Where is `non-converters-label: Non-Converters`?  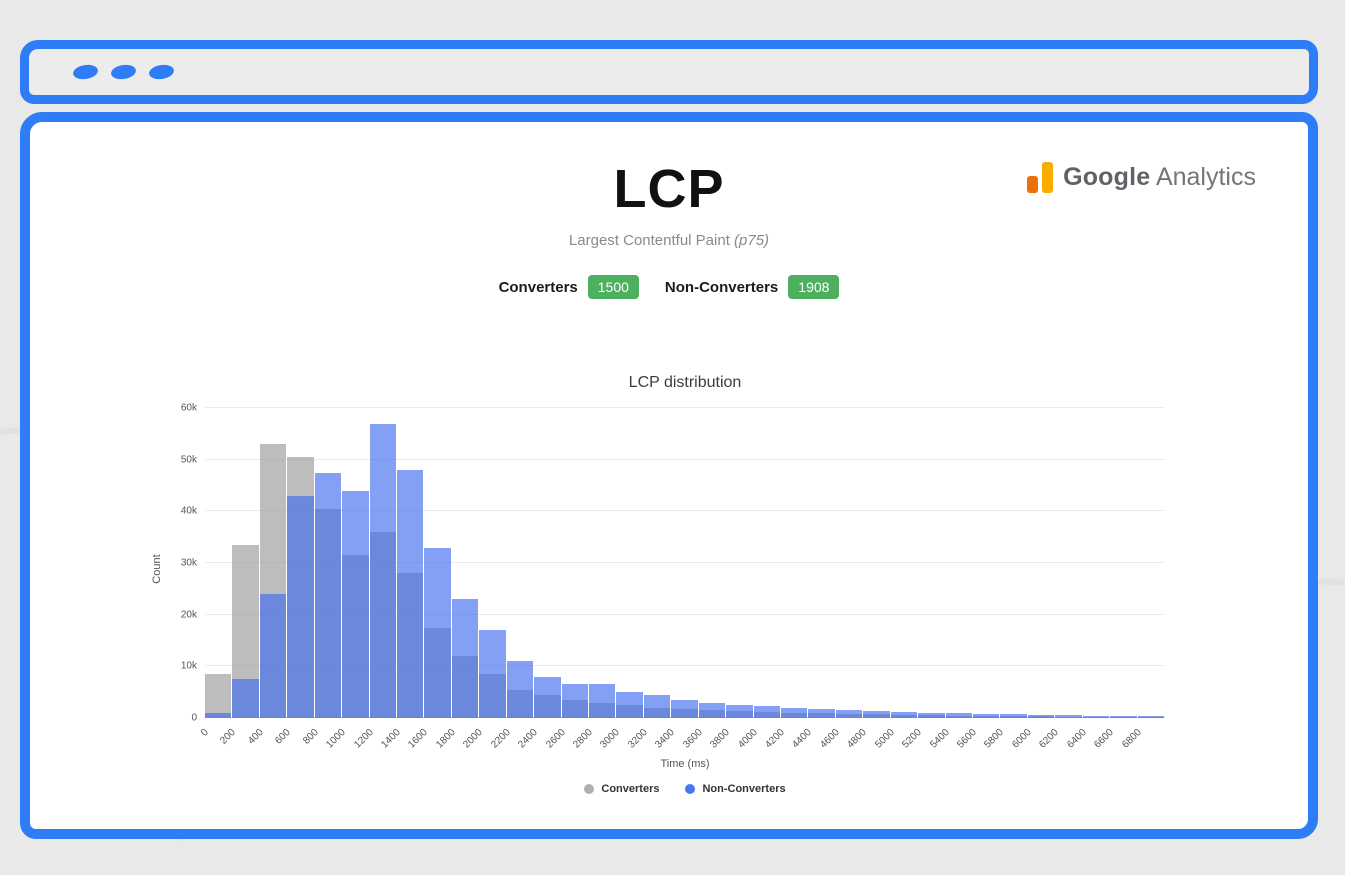 non-converters-label: Non-Converters is located at coordinates (721, 287).